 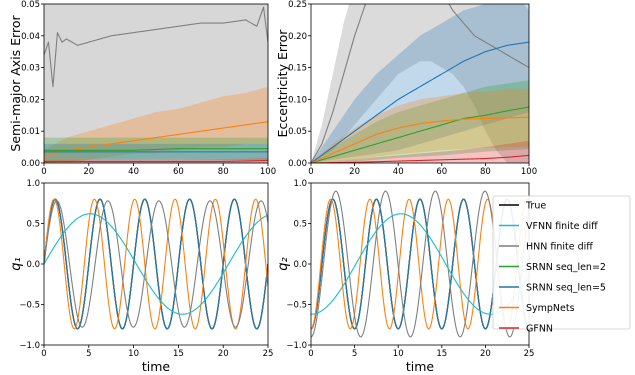 What do you see at coordinates (16, 263) in the screenshot?
I see `y-axis-label: q₁` at bounding box center [16, 263].